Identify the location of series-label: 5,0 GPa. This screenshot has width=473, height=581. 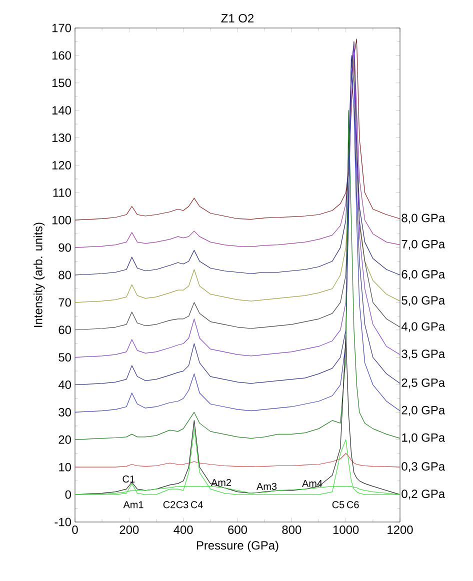
(424, 301).